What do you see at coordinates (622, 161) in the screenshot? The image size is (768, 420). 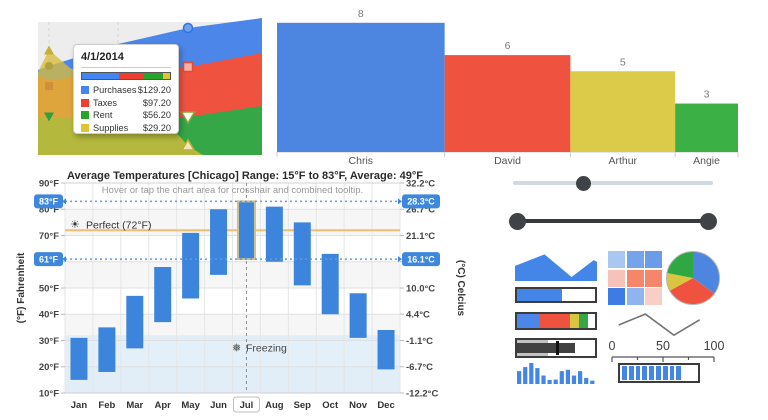 I see `bar-category-label: Arthur` at bounding box center [622, 161].